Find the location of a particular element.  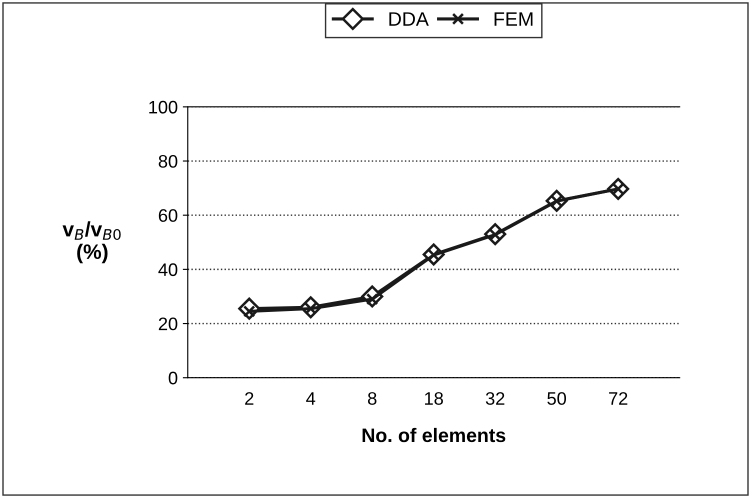

x-tick-label: 50 is located at coordinates (556, 398).